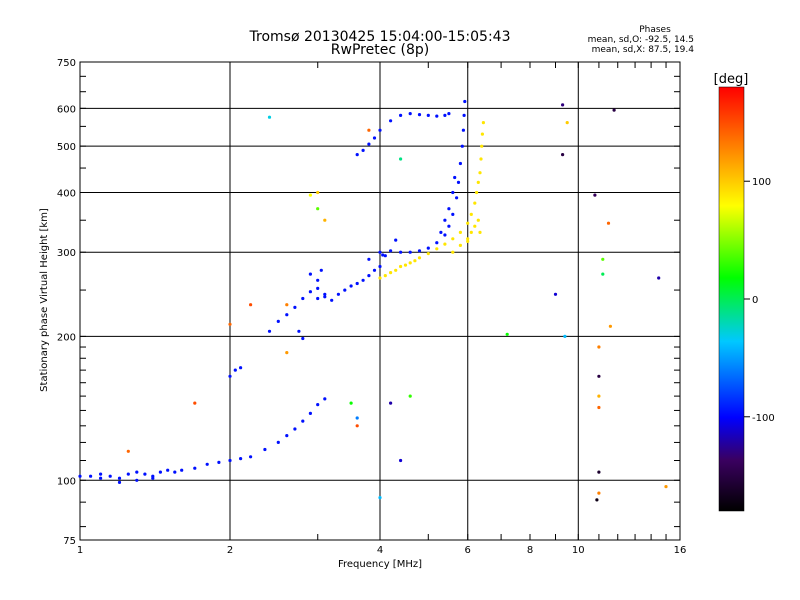 This screenshot has width=800, height=600. Describe the element at coordinates (655, 30) in the screenshot. I see `stats-heading: Phases` at that location.